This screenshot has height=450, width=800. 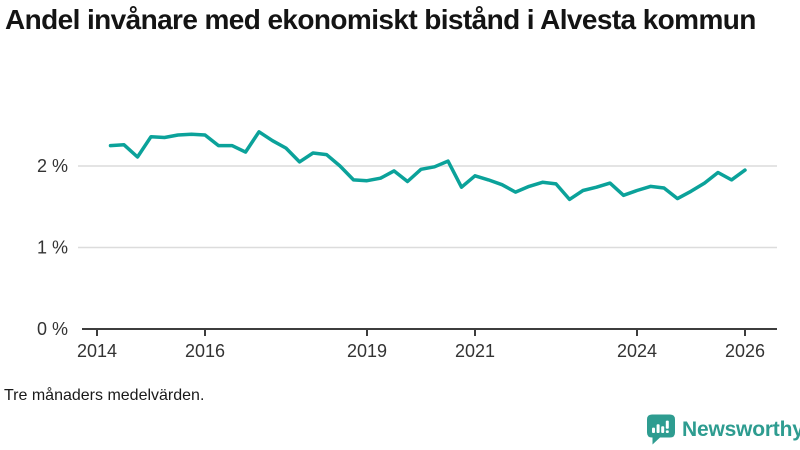 What do you see at coordinates (97, 351) in the screenshot?
I see `x-tick-label: 2014` at bounding box center [97, 351].